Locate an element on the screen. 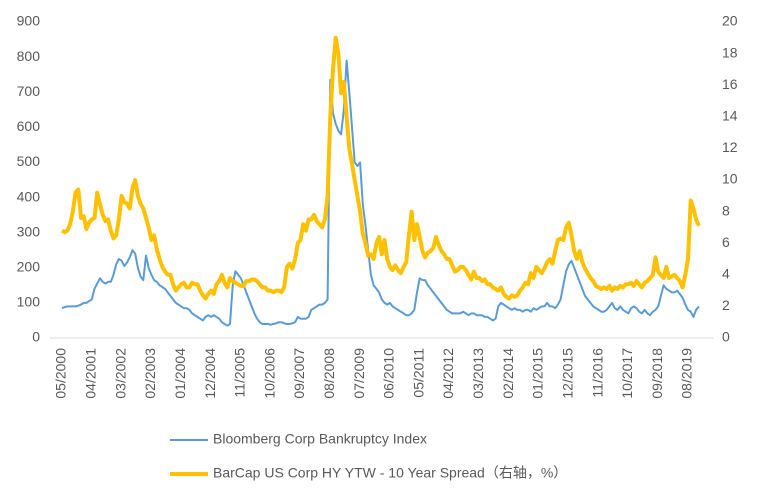 This screenshot has height=502, width=758. y-tick-label: 500 is located at coordinates (29, 161).